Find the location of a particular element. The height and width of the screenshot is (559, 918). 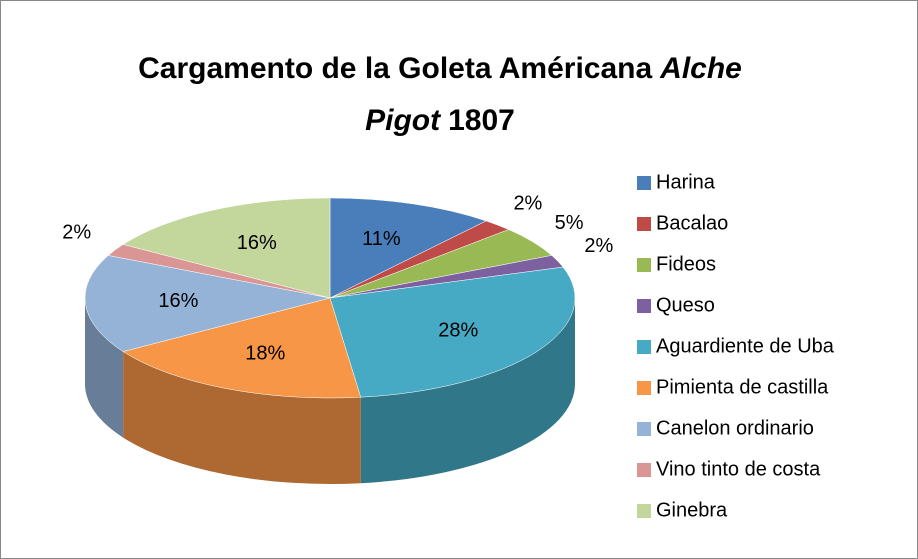

legend-label: Bacalao is located at coordinates (692, 223).